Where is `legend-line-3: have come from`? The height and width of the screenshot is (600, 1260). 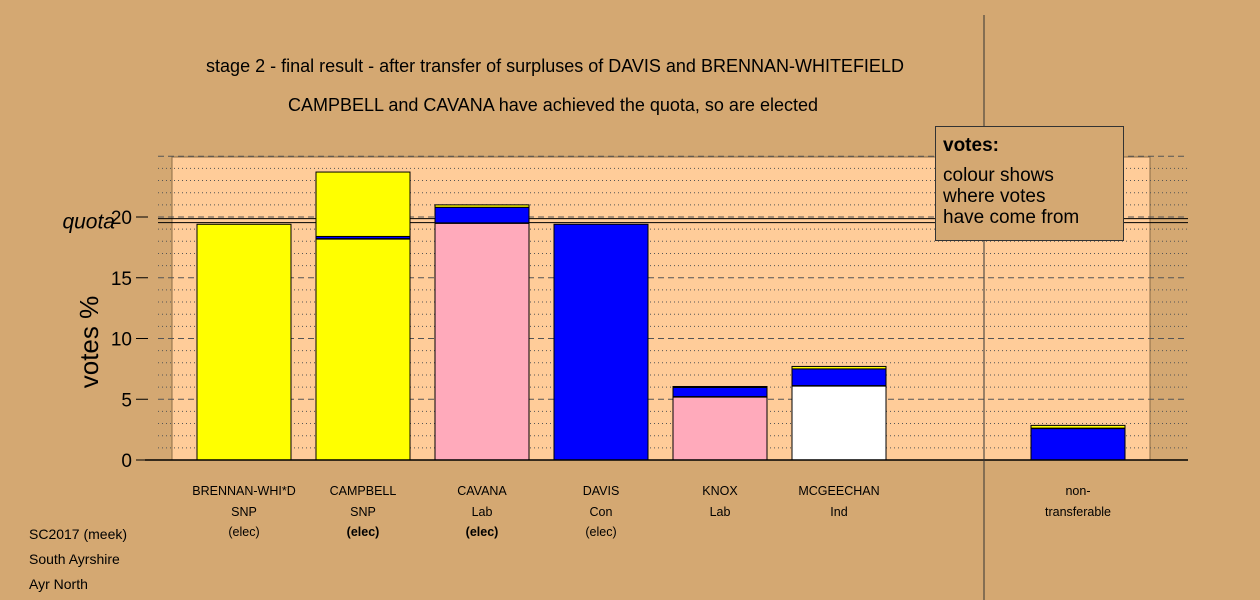 legend-line-3: have come from is located at coordinates (1011, 217).